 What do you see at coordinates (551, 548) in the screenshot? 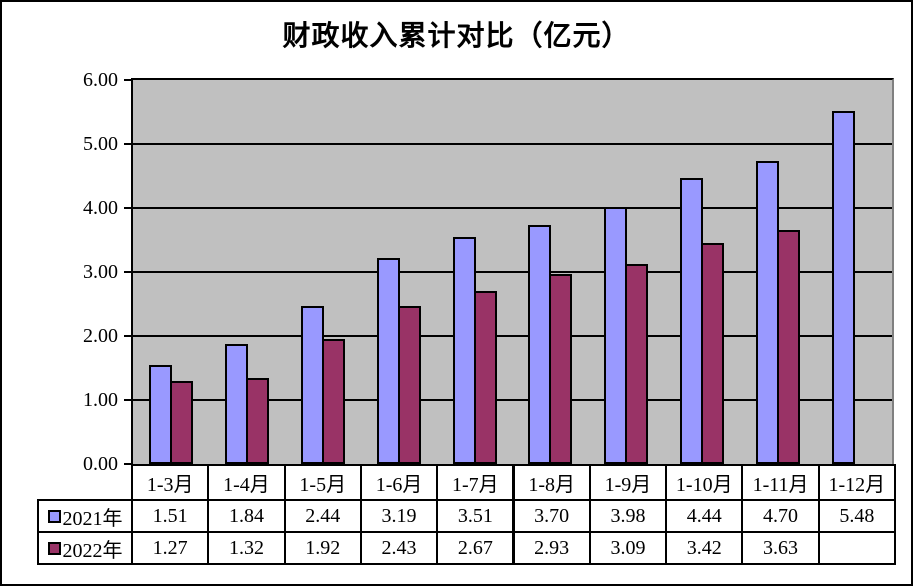
I see `value-cell: 2.93` at bounding box center [551, 548].